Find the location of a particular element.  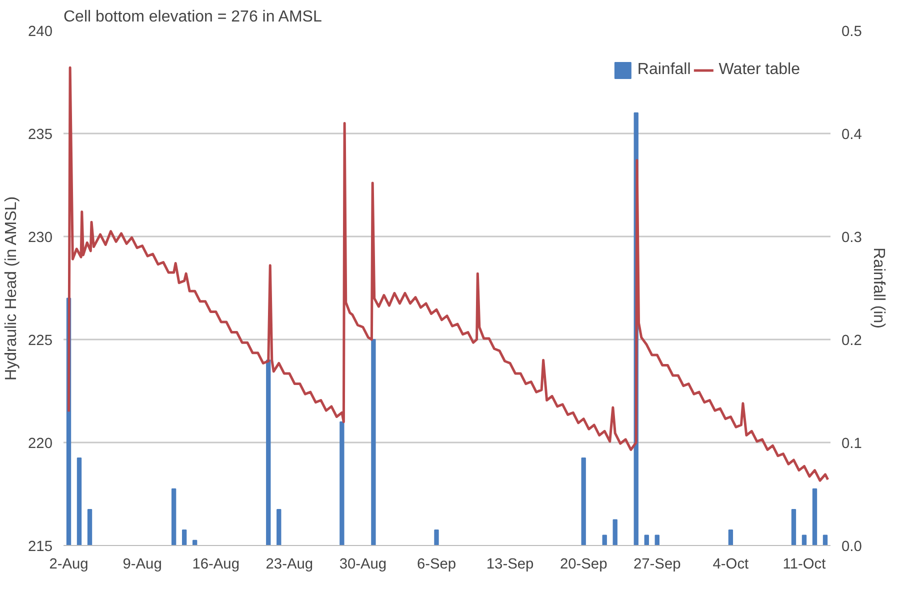

y2-tick-label: 0.1 is located at coordinates (852, 444).